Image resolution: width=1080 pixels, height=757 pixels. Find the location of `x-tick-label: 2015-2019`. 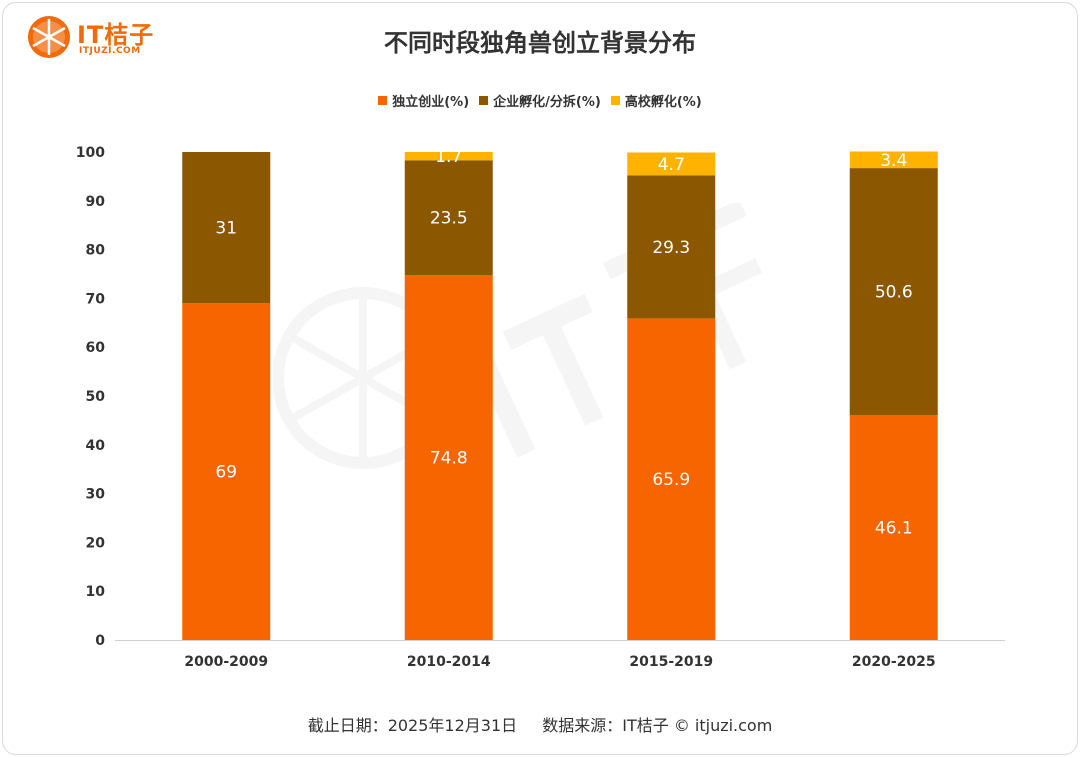

x-tick-label: 2015-2019 is located at coordinates (671, 662).